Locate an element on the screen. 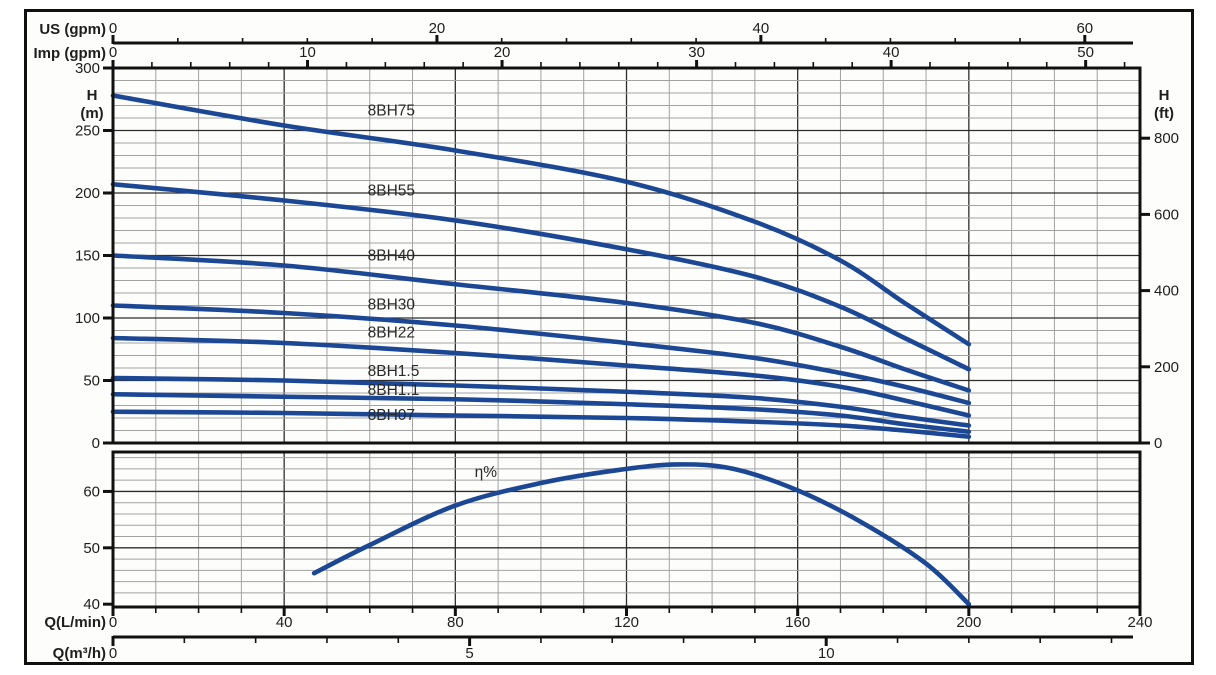  curve-8bh22 is located at coordinates (541, 376).